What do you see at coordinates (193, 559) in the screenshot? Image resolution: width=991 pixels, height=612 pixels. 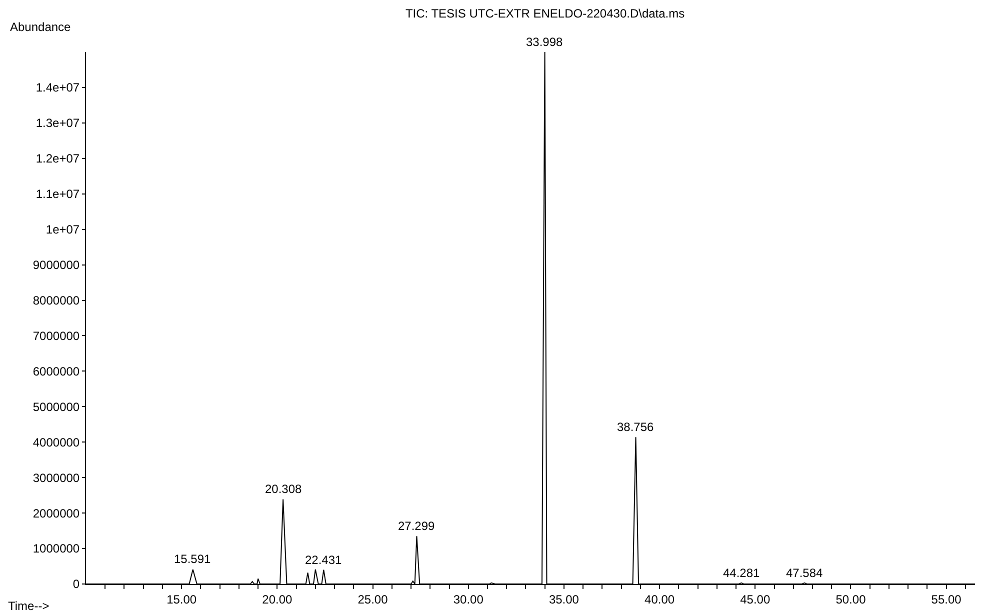 I see `annotation: 15.591` at bounding box center [193, 559].